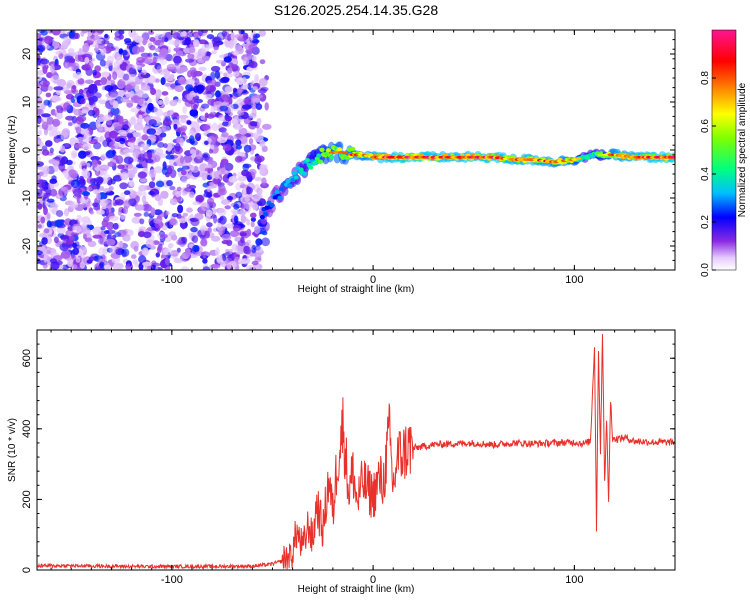  What do you see at coordinates (724, 150) in the screenshot?
I see `colorbar-gradient` at bounding box center [724, 150].